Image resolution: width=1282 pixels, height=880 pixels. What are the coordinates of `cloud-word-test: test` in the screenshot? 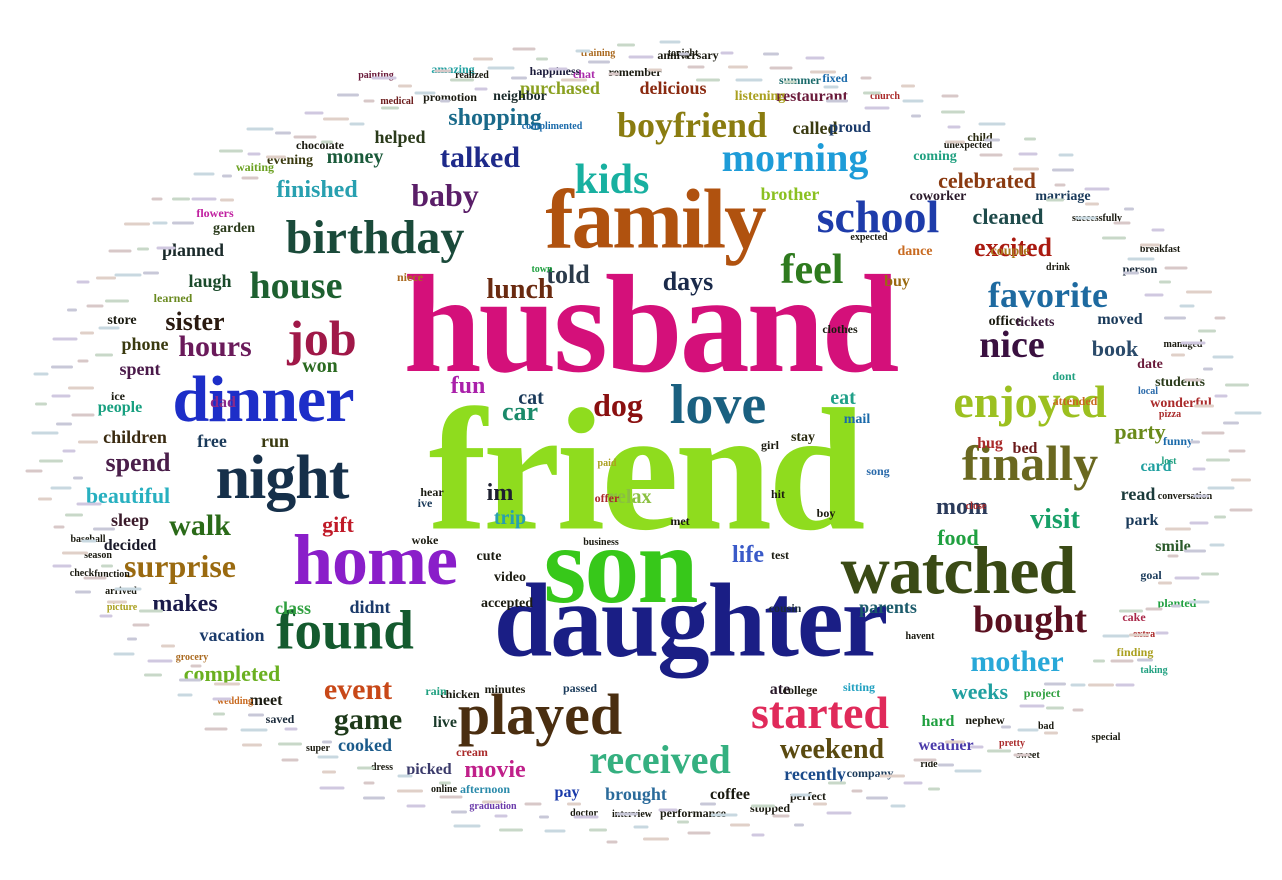 It's located at (780, 555).